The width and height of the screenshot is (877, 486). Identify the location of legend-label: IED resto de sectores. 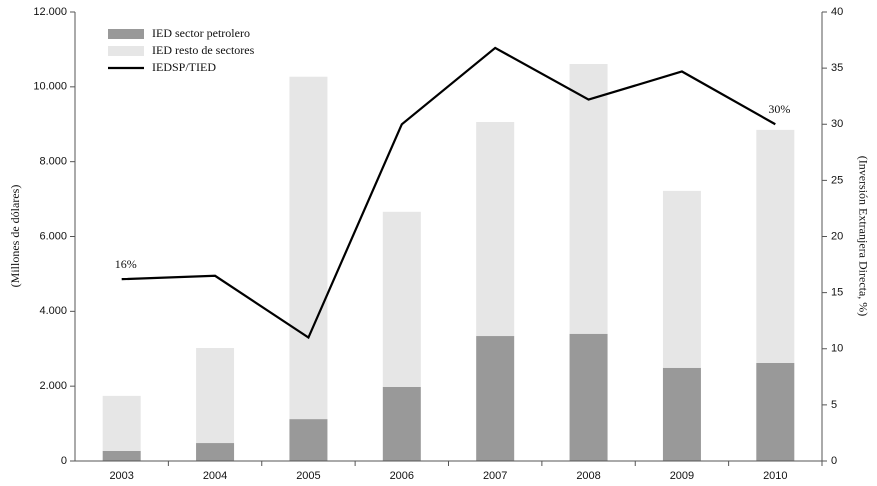
(203, 50).